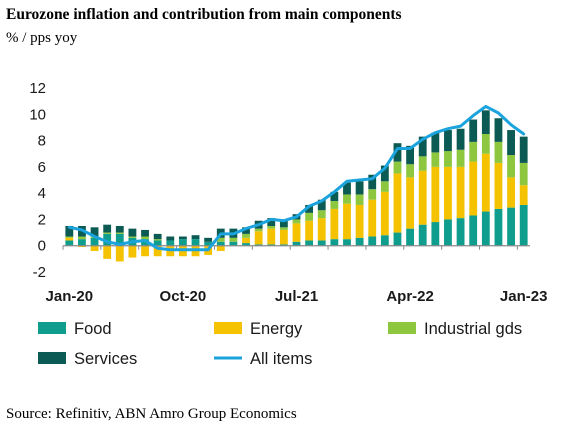 The image size is (577, 433). What do you see at coordinates (296, 296) in the screenshot?
I see `x-tick-label: Jul-21` at bounding box center [296, 296].